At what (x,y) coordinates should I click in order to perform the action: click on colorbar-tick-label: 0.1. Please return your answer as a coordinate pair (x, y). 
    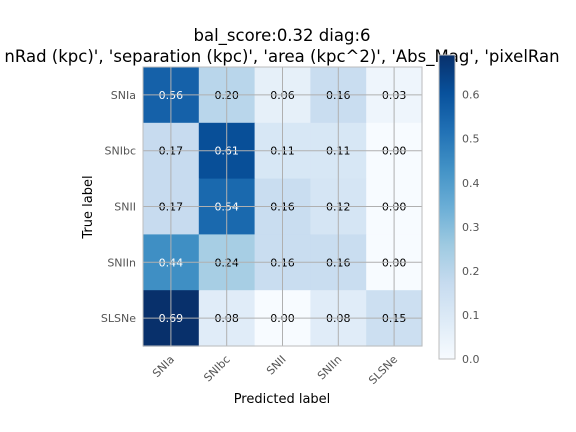
    Looking at the image, I should click on (471, 315).